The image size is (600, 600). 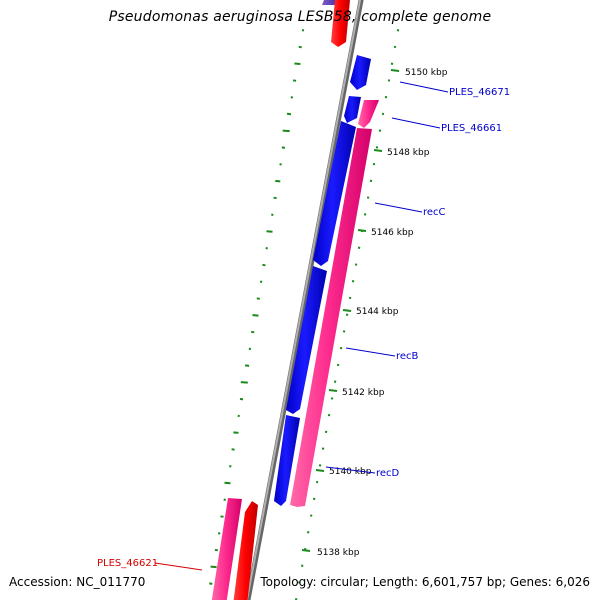 What do you see at coordinates (350, 472) in the screenshot?
I see `tick-label-5140: 5140 kbp` at bounding box center [350, 472].